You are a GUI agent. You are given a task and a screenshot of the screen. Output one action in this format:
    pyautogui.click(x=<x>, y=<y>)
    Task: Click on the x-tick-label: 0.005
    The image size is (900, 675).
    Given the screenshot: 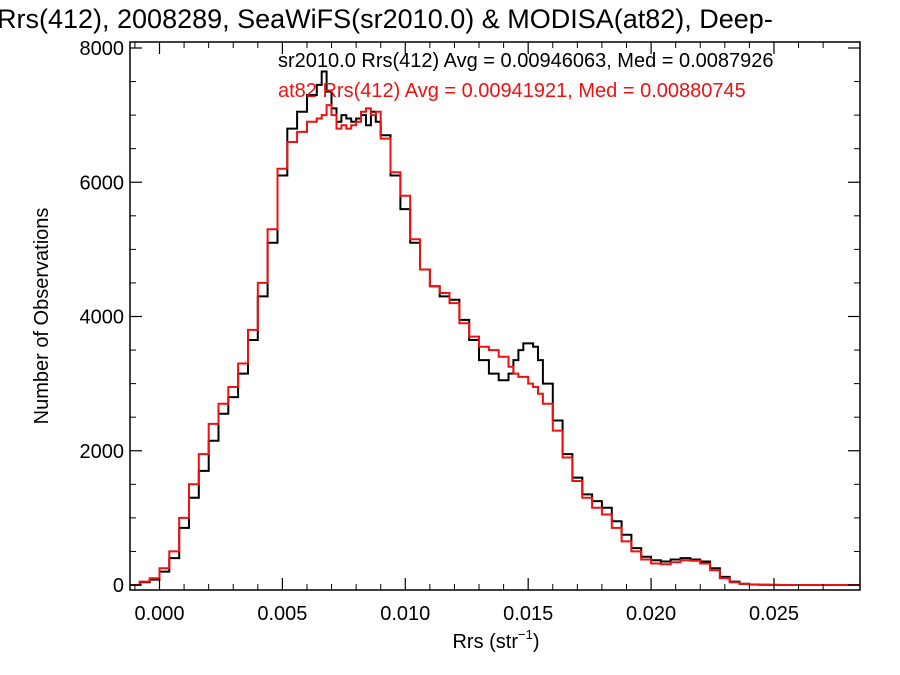 What is the action you would take?
    pyautogui.click(x=282, y=614)
    